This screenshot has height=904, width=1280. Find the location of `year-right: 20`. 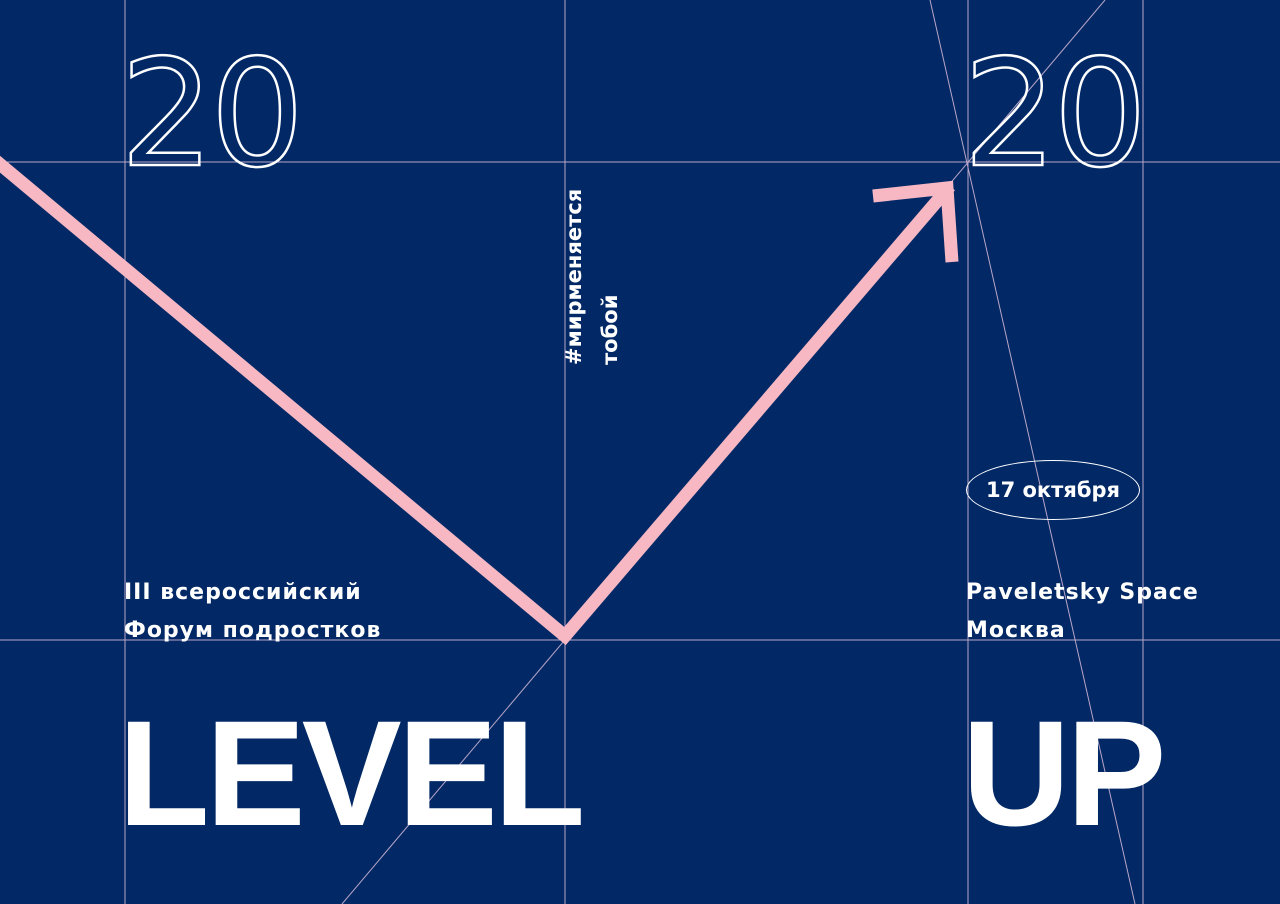

year-right: 20 is located at coordinates (1055, 114).